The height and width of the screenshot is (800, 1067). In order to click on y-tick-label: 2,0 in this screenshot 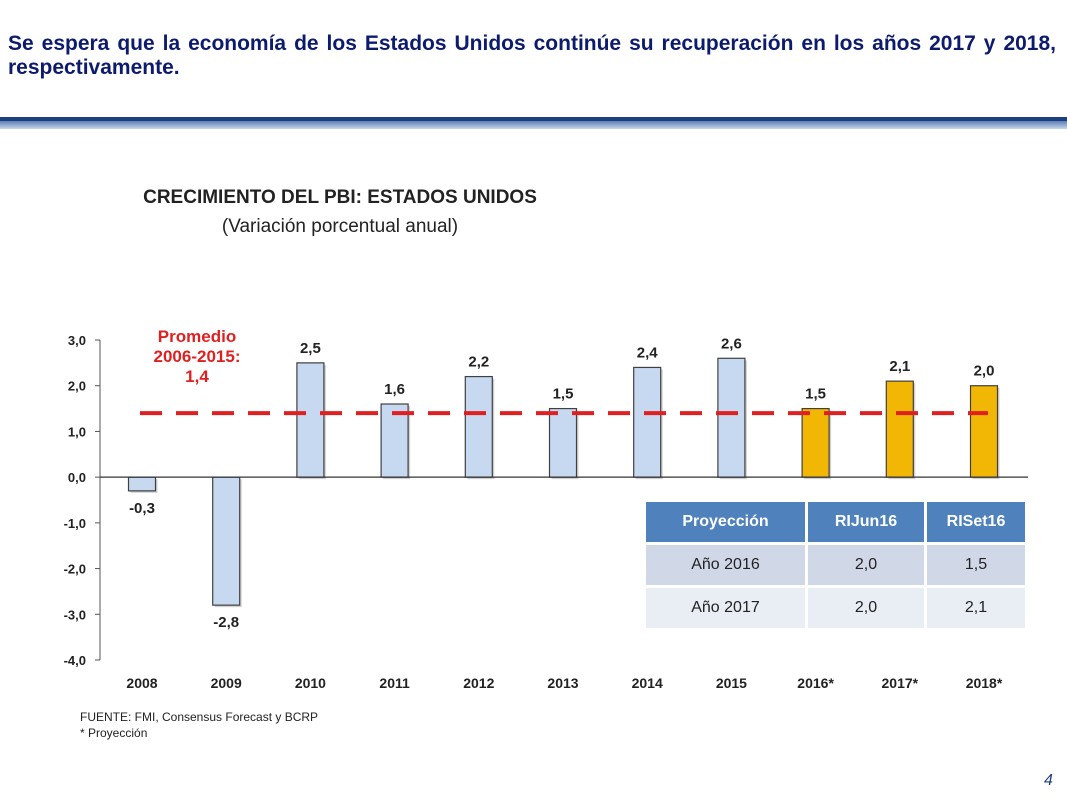, I will do `click(77, 386)`.